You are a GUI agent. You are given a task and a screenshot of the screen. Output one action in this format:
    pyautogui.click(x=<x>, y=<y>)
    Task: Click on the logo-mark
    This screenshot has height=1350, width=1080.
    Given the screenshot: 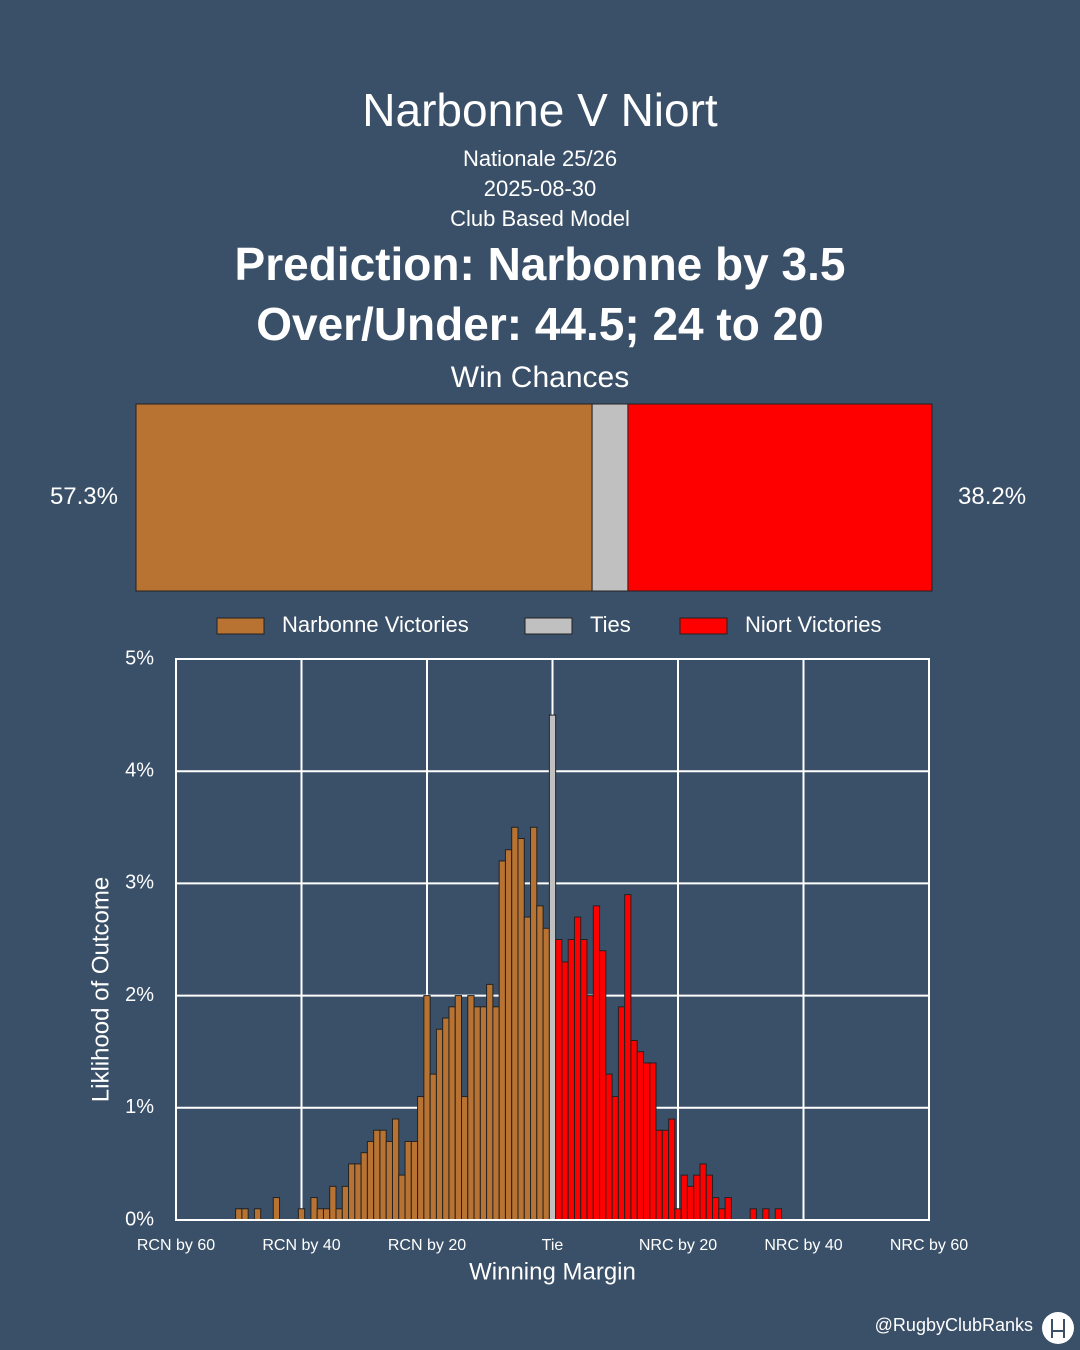 What is the action you would take?
    pyautogui.click(x=1058, y=1328)
    